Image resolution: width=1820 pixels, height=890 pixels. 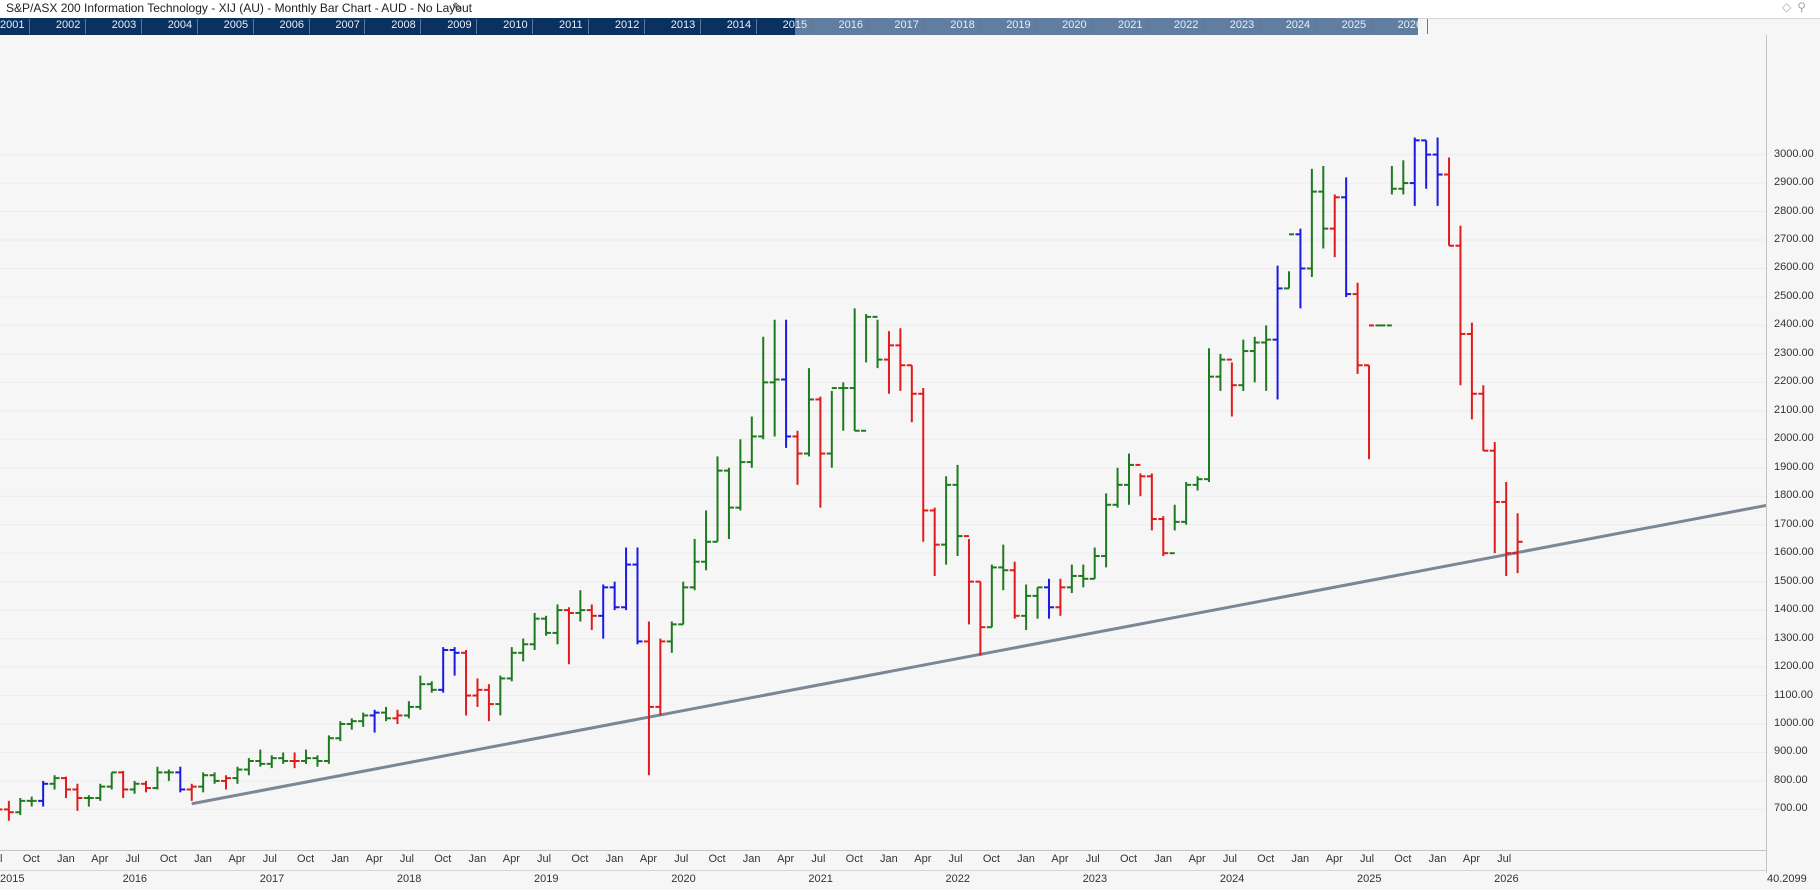 What do you see at coordinates (459, 25) in the screenshot?
I see `navigator-year: 2009` at bounding box center [459, 25].